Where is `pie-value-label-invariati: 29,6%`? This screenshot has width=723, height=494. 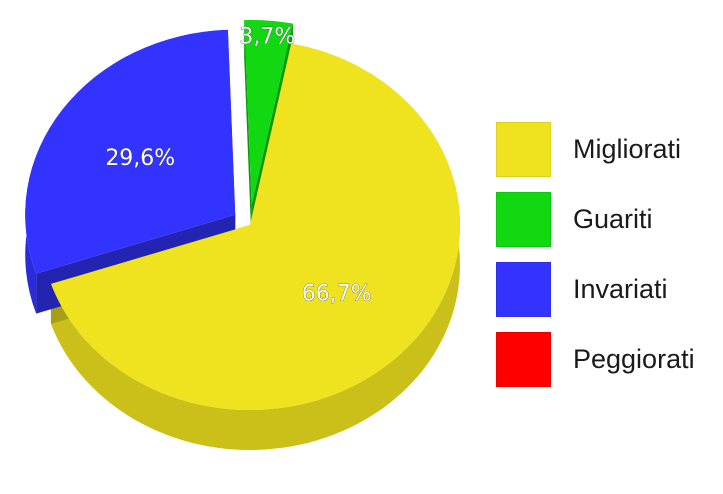
pie-value-label-invariati: 29,6% is located at coordinates (140, 158).